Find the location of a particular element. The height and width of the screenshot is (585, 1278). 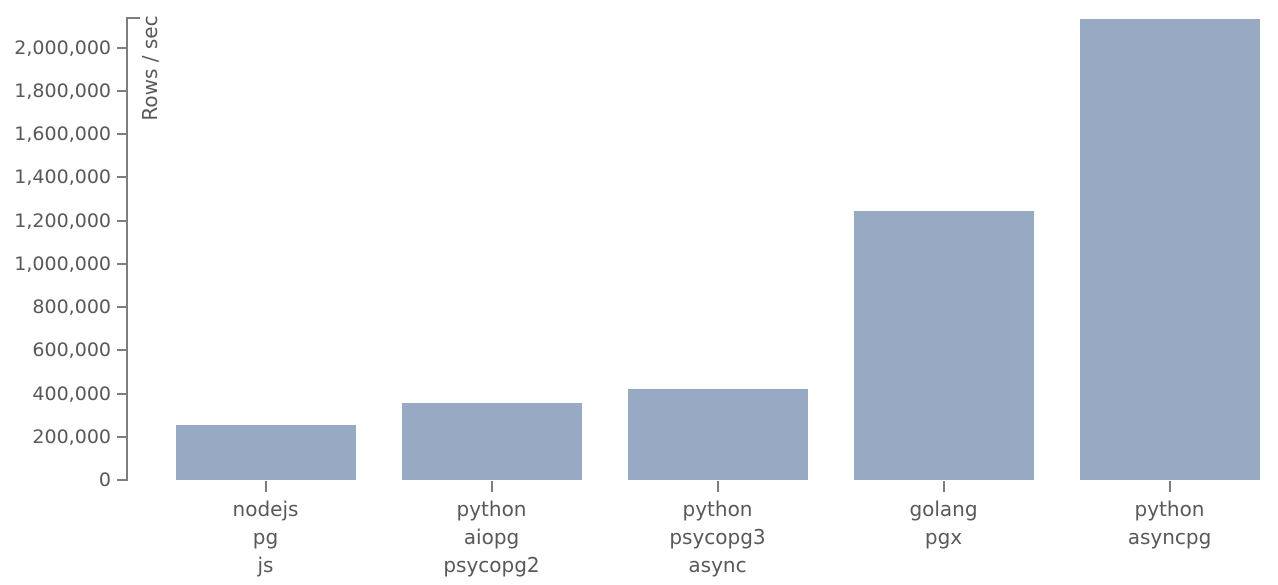

category-label-line: aiopg is located at coordinates (491, 537).